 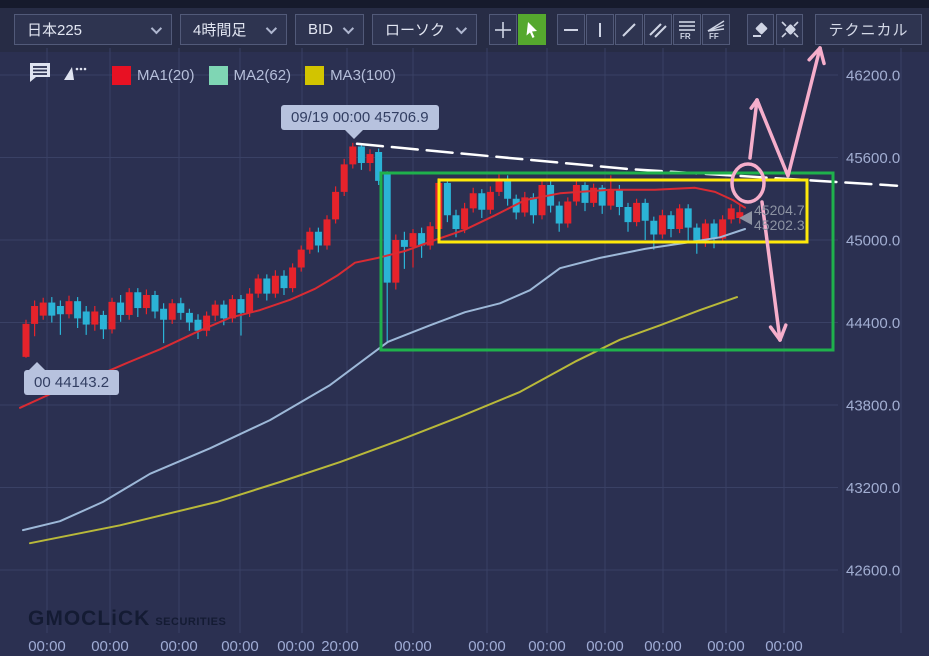 I want to click on trendline-annotation, so click(x=627, y=164).